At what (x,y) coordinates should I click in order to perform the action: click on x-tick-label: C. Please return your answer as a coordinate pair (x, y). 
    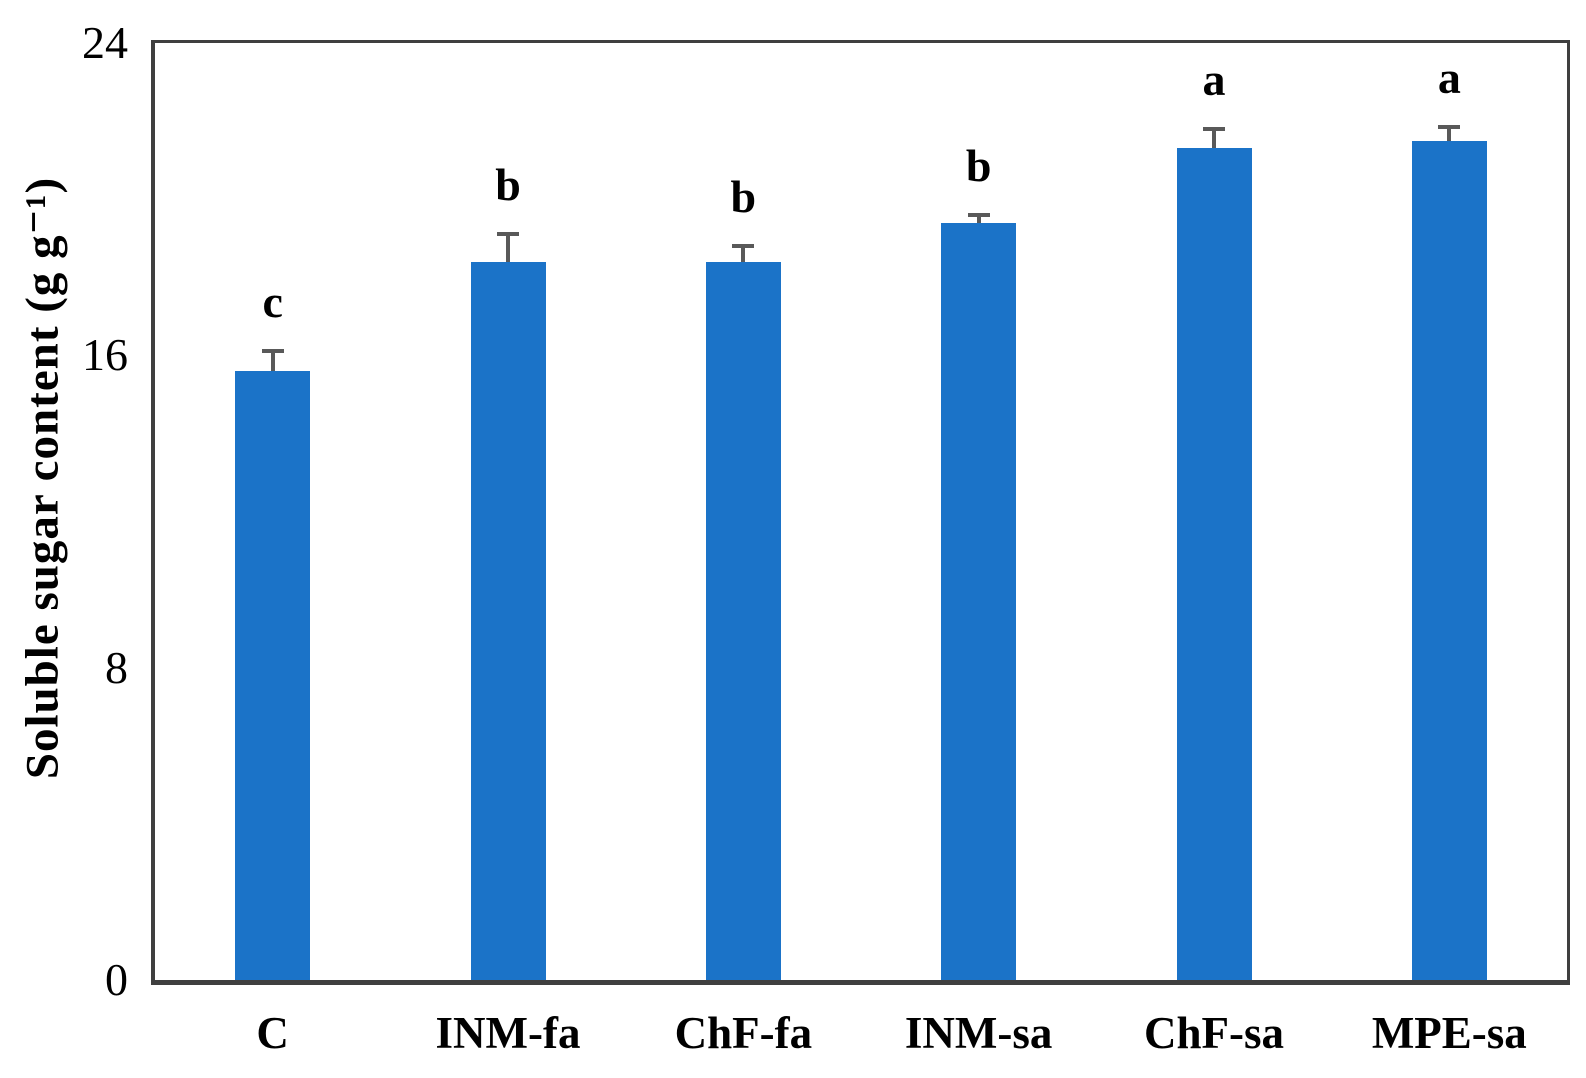
    Looking at the image, I should click on (272, 1033).